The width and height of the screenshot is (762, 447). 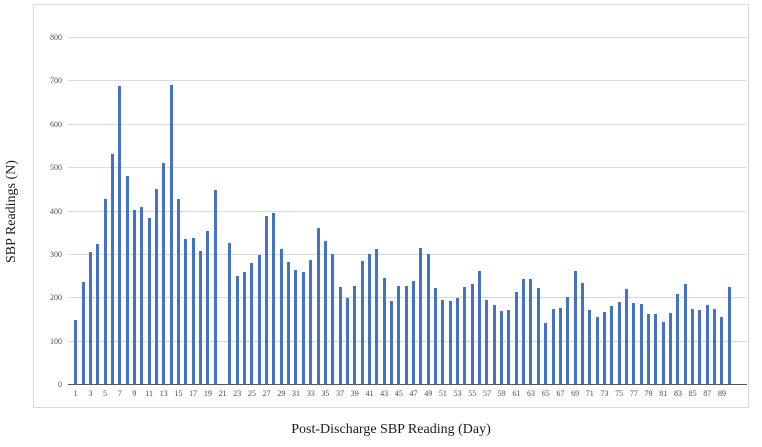 What do you see at coordinates (56, 37) in the screenshot?
I see `y-tick-label-800: 800` at bounding box center [56, 37].